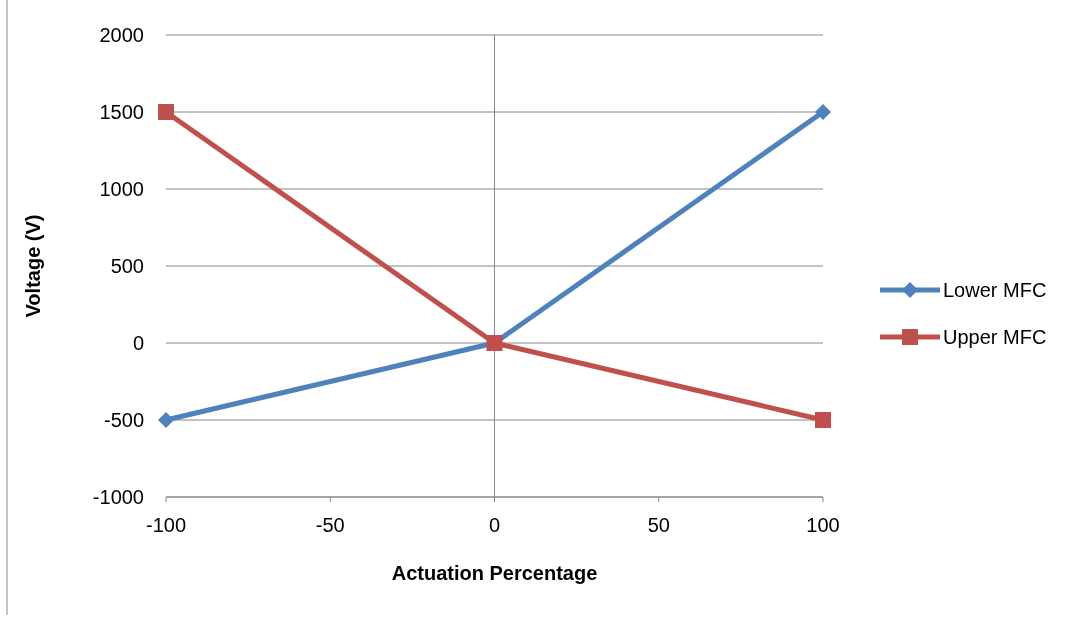 The image size is (1082, 618). What do you see at coordinates (166, 525) in the screenshot?
I see `x-tick-label: -100` at bounding box center [166, 525].